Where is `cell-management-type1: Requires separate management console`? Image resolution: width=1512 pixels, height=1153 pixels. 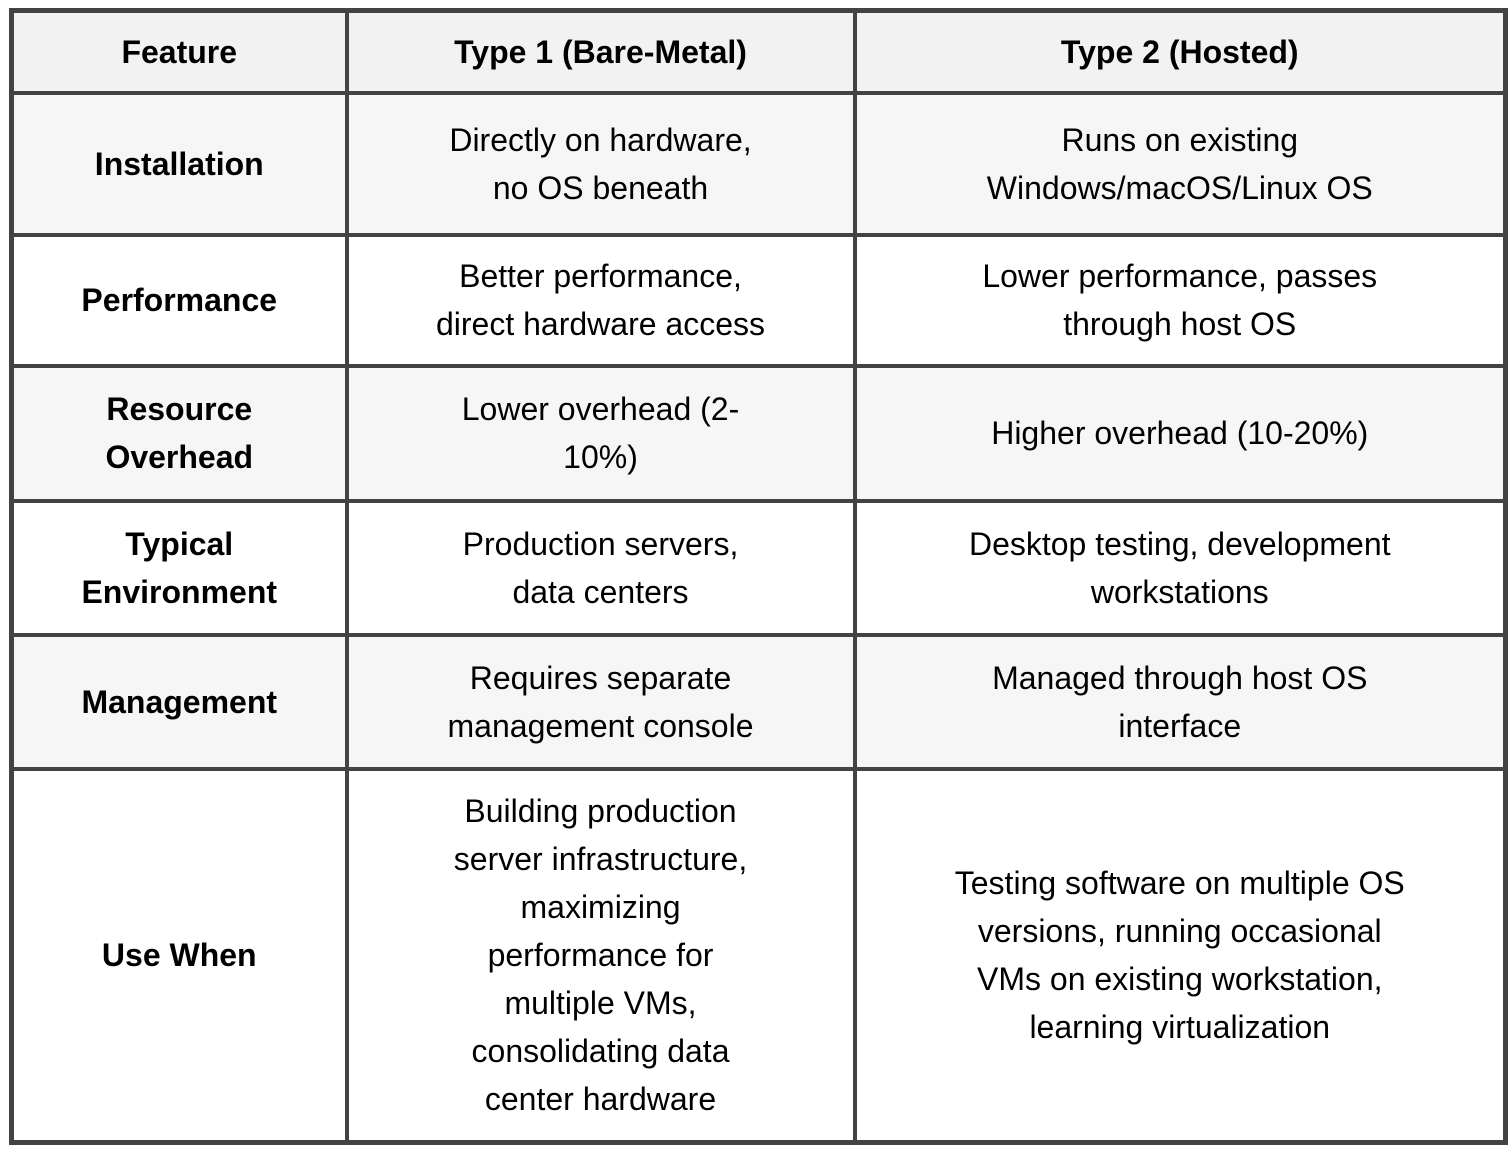 cell-management-type1: Requires separate management console is located at coordinates (600, 701).